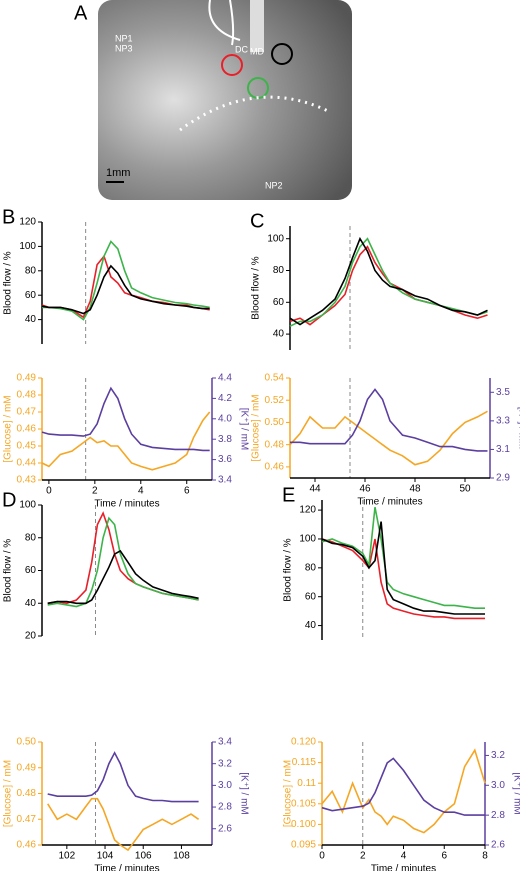 The image size is (520, 871). What do you see at coordinates (257, 221) in the screenshot?
I see `panel-label: C` at bounding box center [257, 221].